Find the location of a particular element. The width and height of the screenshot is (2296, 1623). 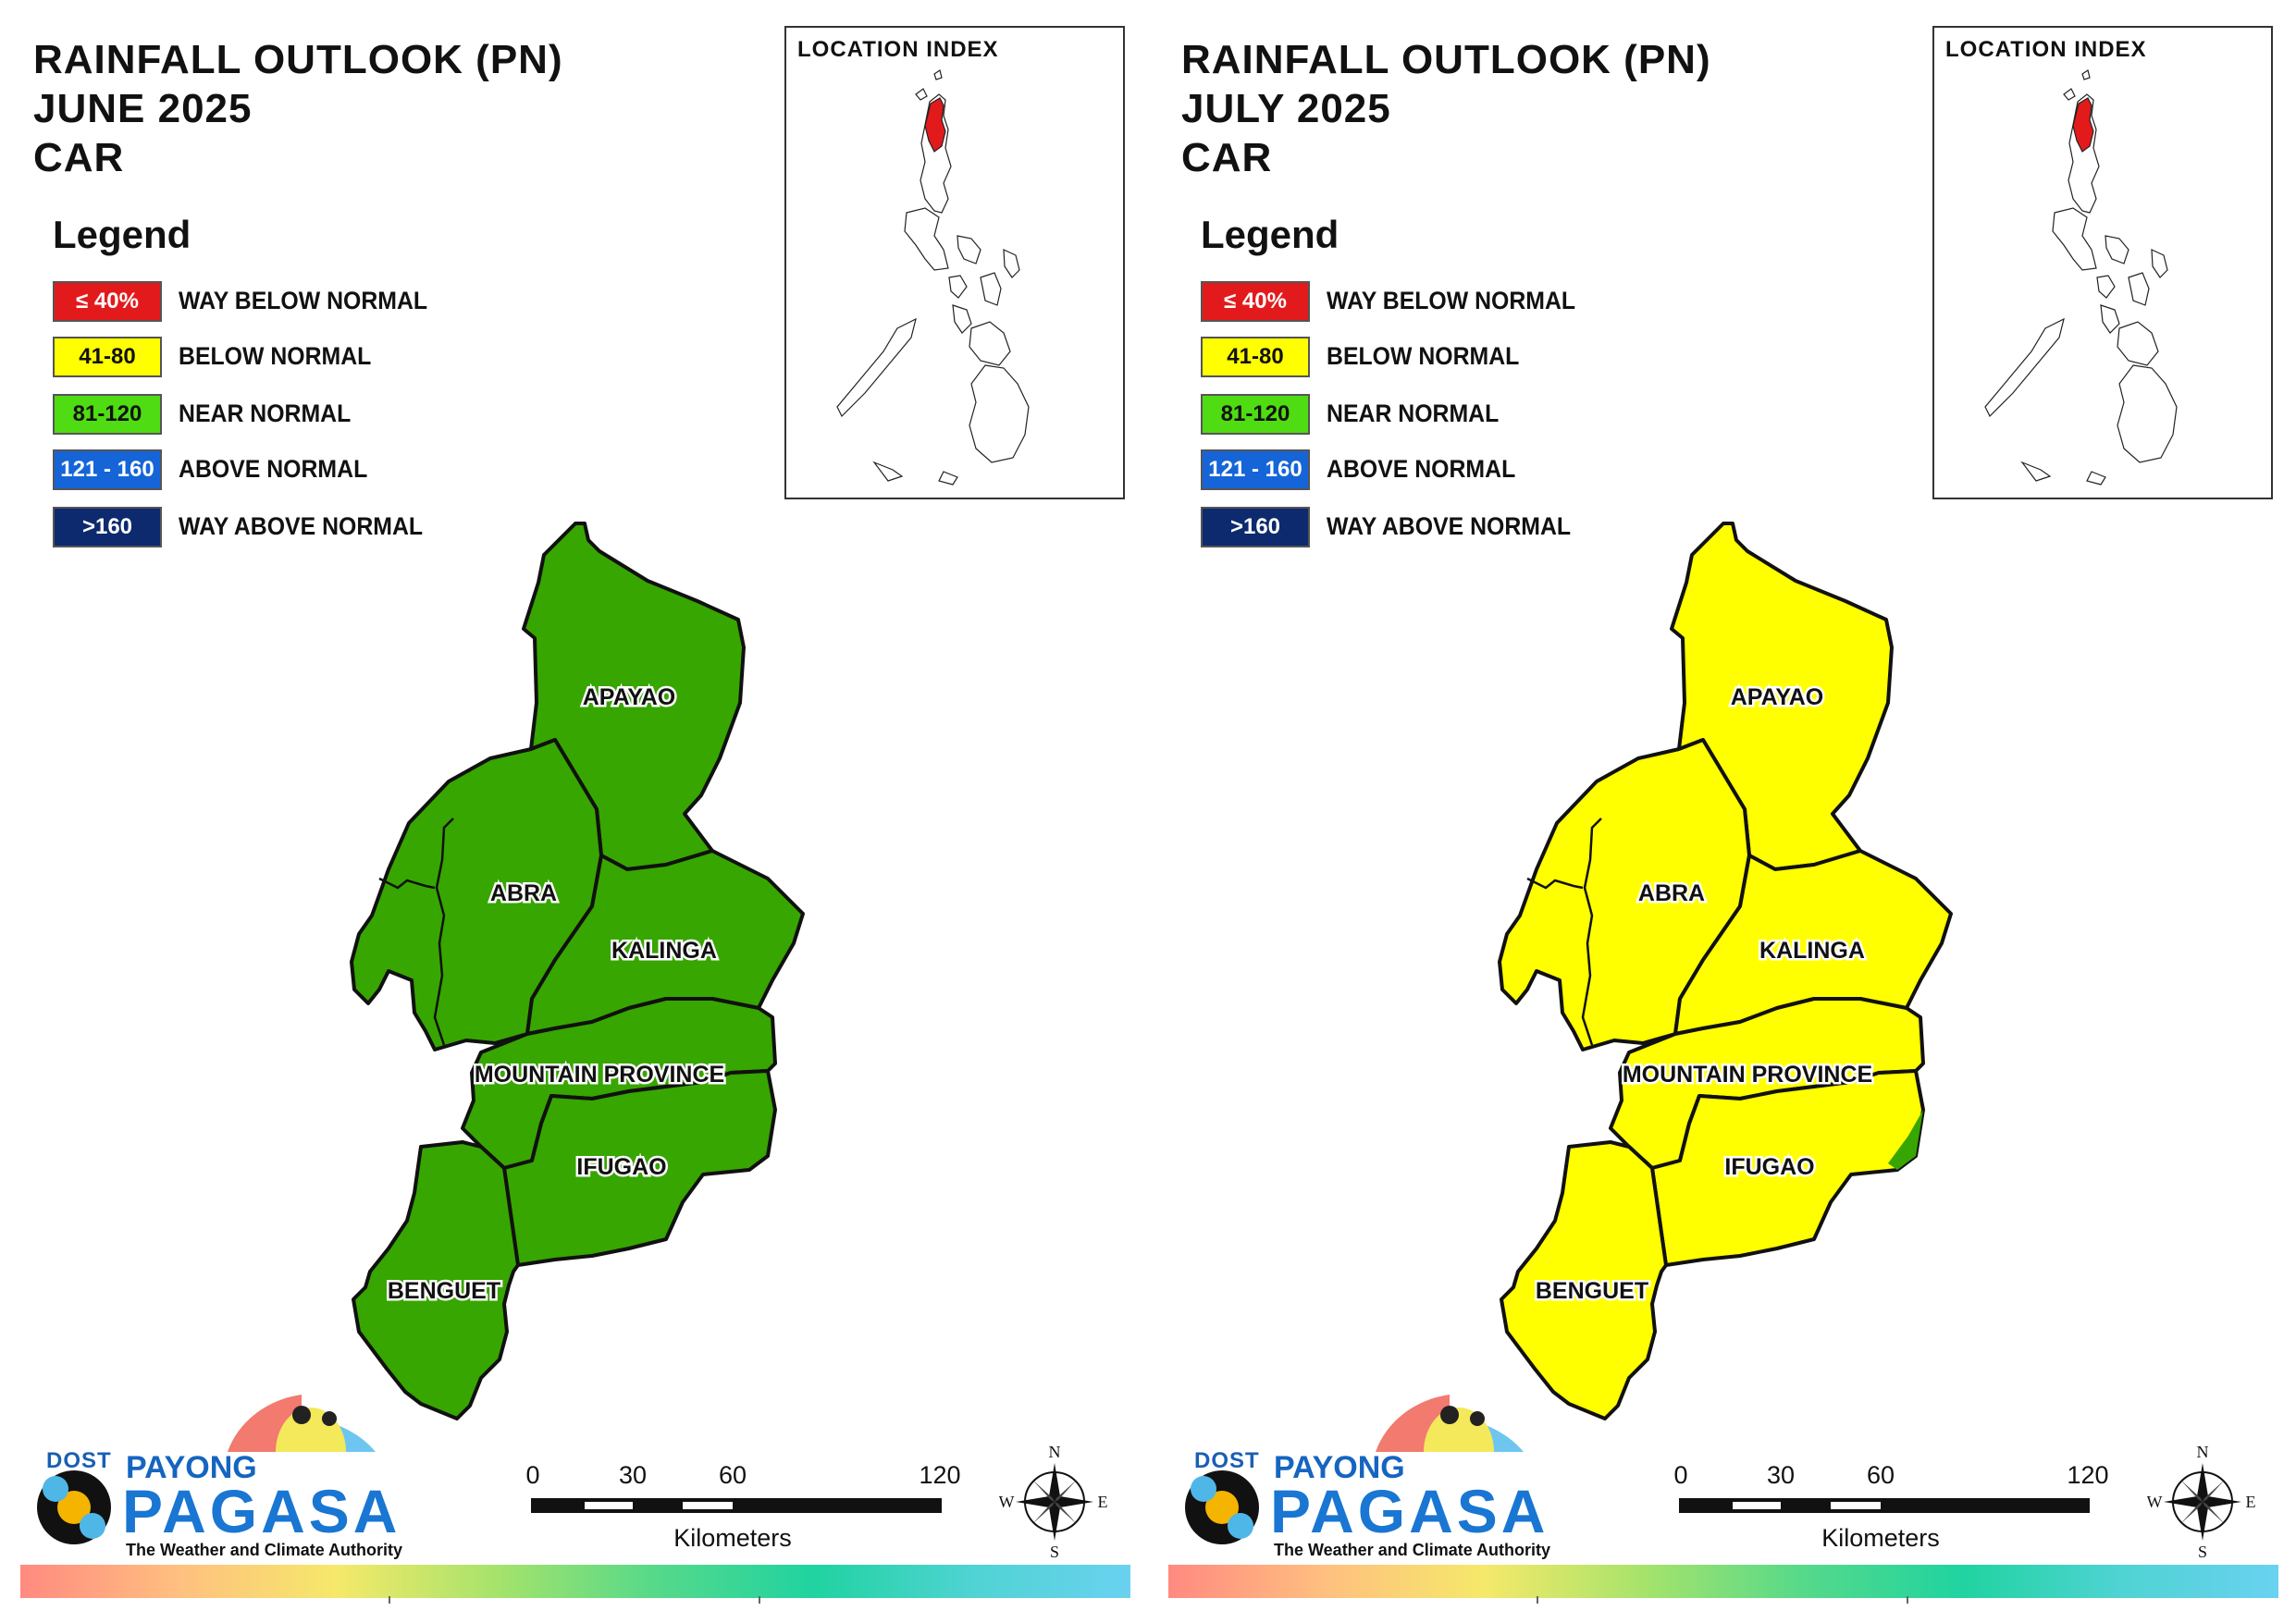

map-title: RAINFALL OUTLOOK (PN) JUNE 2025 CAR is located at coordinates (298, 108).